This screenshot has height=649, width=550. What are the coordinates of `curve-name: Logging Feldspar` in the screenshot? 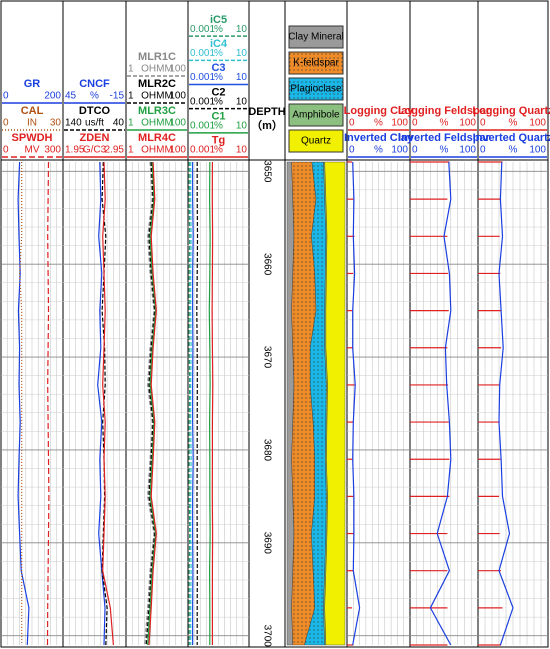 It's located at (444, 111).